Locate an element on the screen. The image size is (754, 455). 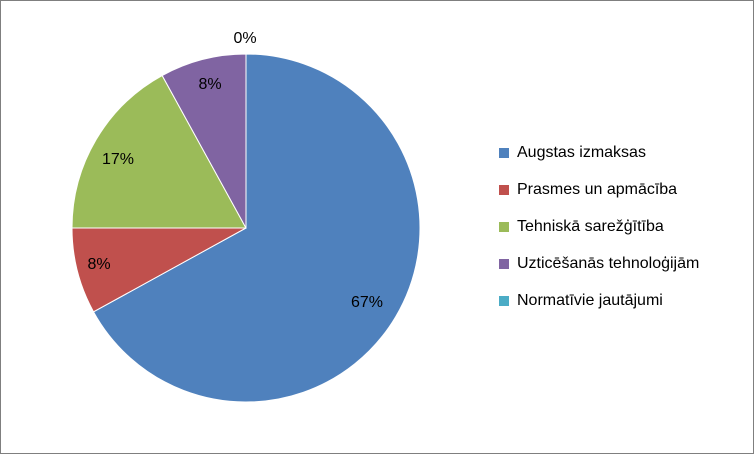
data-label-2: 8% is located at coordinates (98, 264).